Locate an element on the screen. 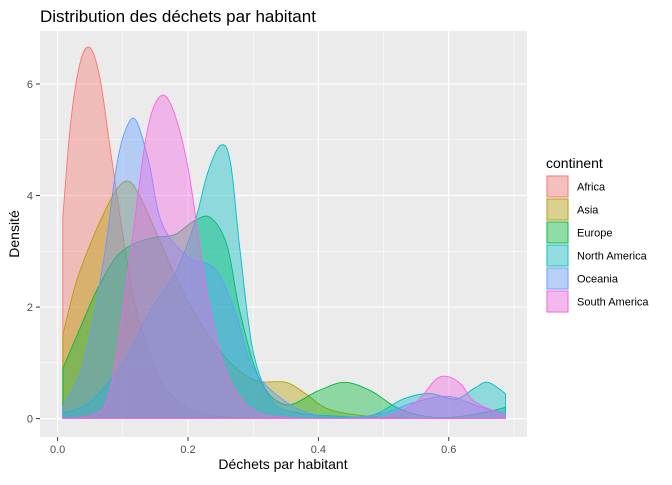 This screenshot has width=672, height=485. legend-swatch-asia is located at coordinates (557, 209).